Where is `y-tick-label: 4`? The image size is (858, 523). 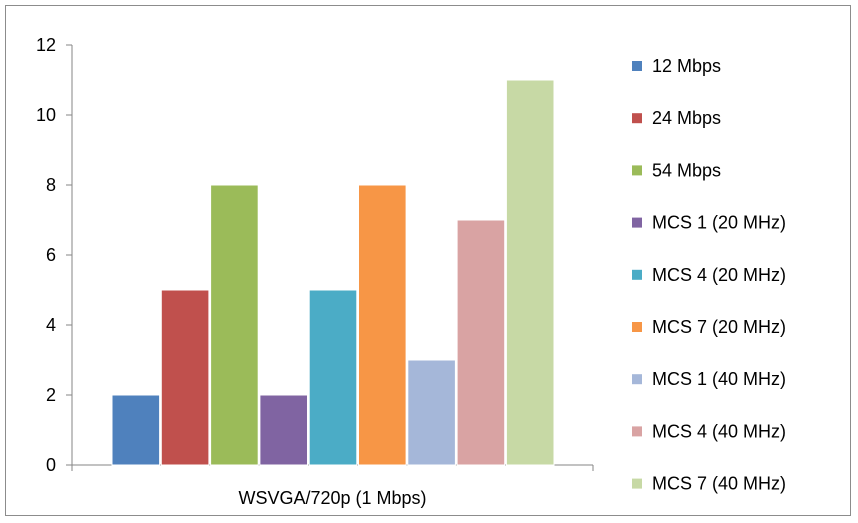 y-tick-label: 4 is located at coordinates (51, 325).